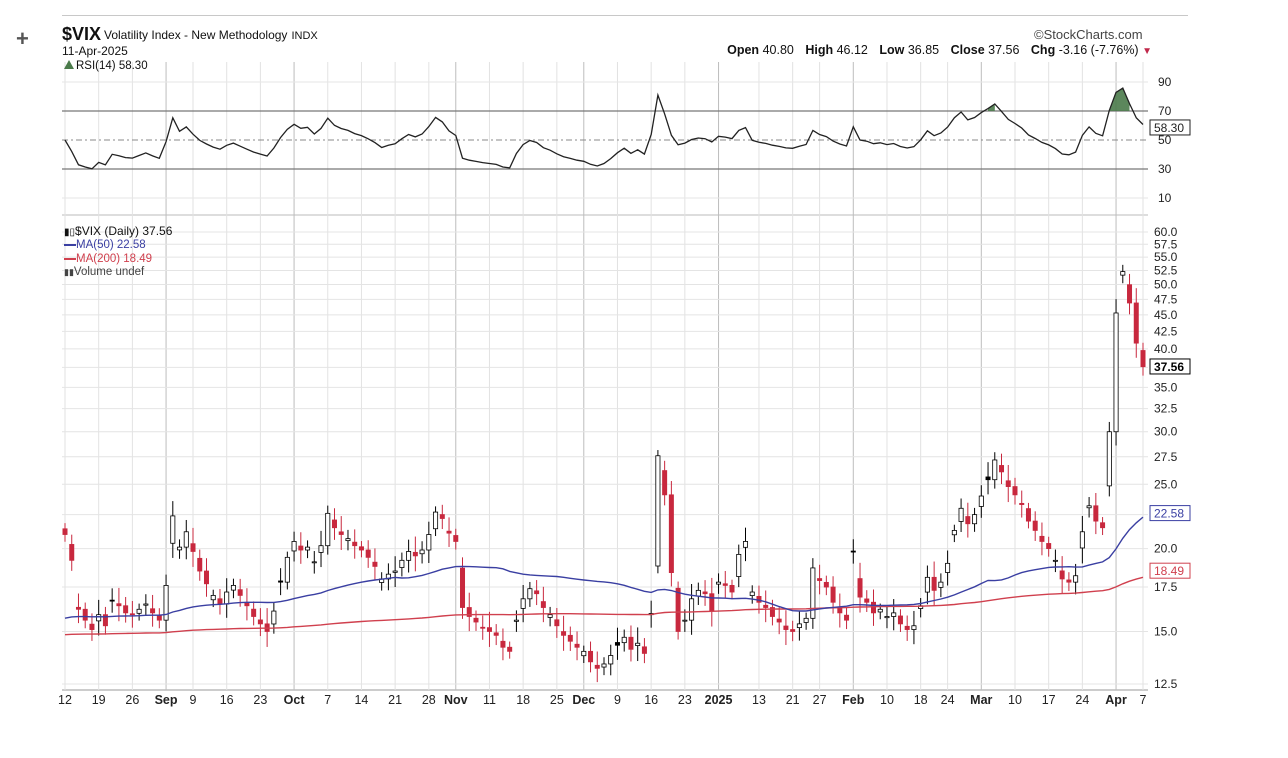 The image size is (1288, 758). What do you see at coordinates (604, 128) in the screenshot?
I see `rsi-line` at bounding box center [604, 128].